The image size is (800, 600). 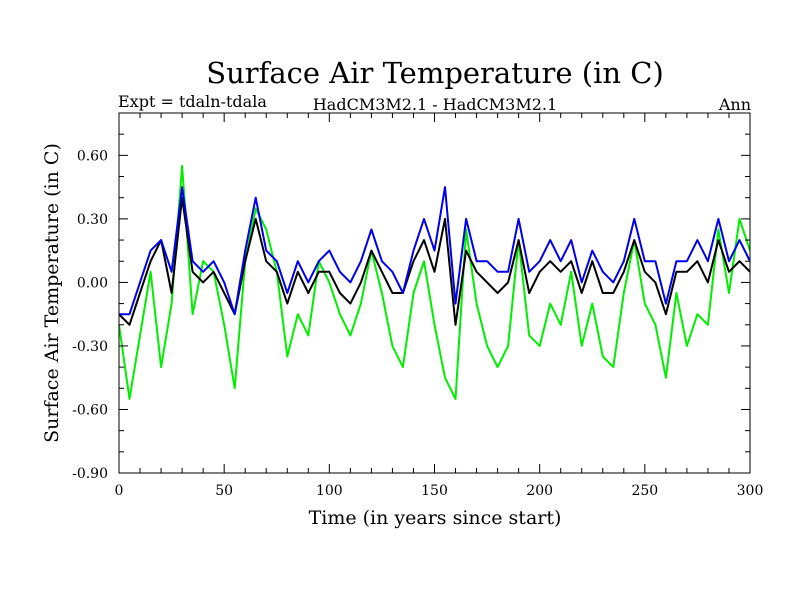 What do you see at coordinates (52, 293) in the screenshot?
I see `y-axis-title: Surface Air Temperature (in C)` at bounding box center [52, 293].